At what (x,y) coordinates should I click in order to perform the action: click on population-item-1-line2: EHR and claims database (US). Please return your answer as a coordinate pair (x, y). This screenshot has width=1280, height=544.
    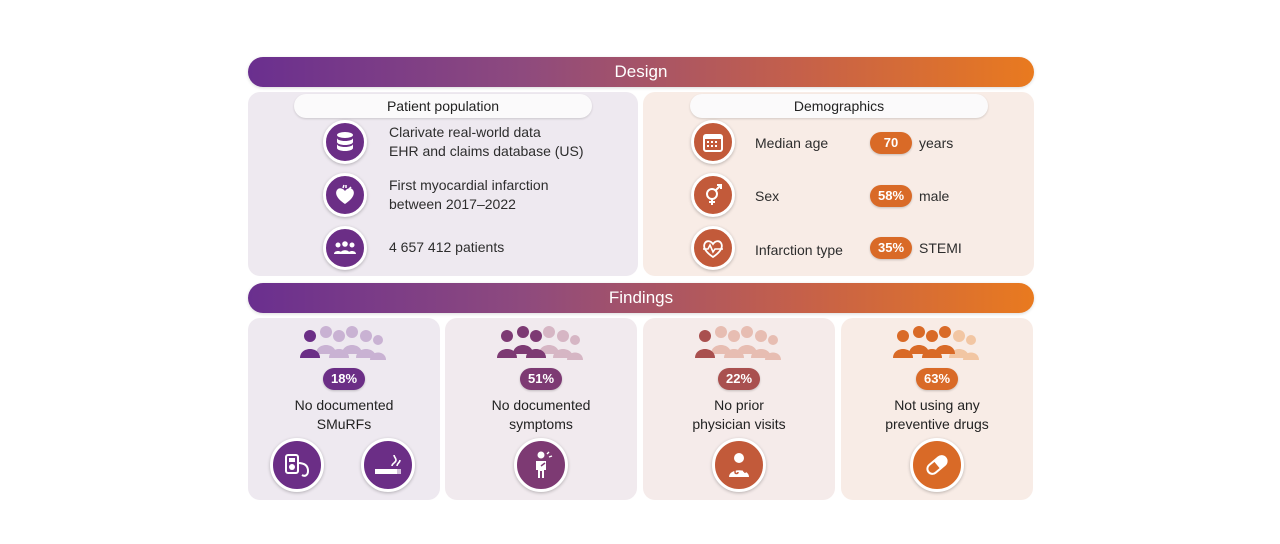
    Looking at the image, I should click on (486, 151).